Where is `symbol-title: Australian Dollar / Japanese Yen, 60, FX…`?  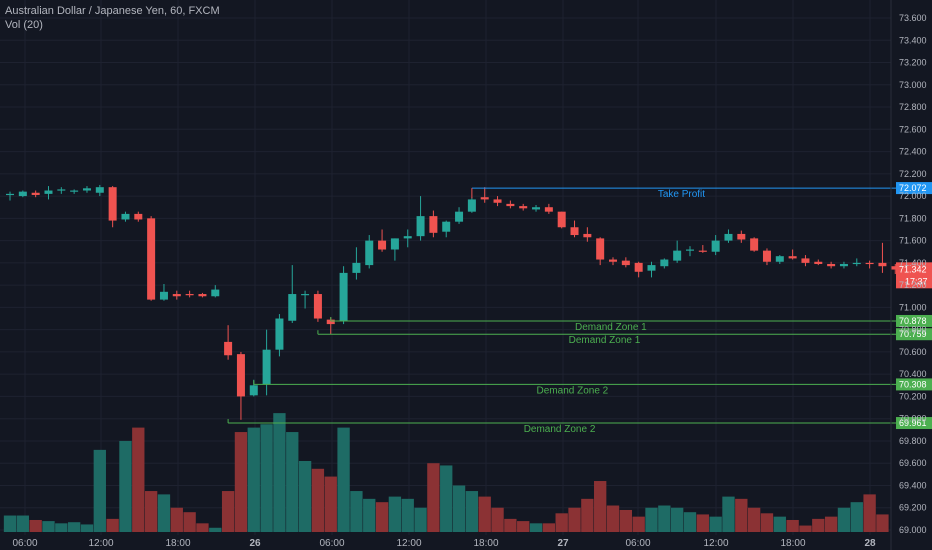
symbol-title: Australian Dollar / Japanese Yen, 60, FX… is located at coordinates (112, 11).